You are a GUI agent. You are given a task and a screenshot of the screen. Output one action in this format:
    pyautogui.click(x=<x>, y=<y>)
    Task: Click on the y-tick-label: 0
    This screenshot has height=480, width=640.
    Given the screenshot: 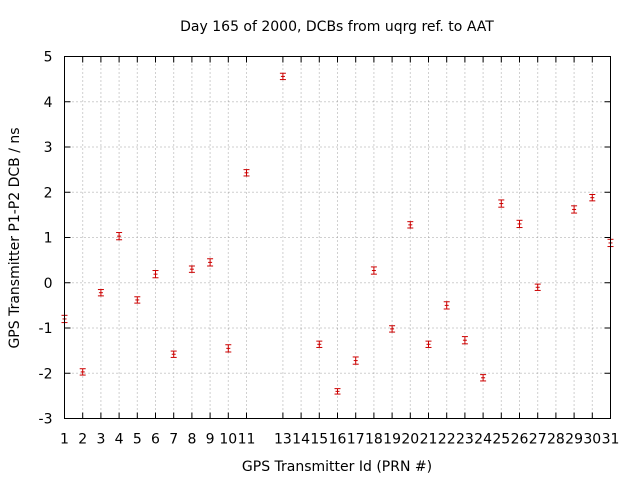 What is the action you would take?
    pyautogui.click(x=48, y=284)
    